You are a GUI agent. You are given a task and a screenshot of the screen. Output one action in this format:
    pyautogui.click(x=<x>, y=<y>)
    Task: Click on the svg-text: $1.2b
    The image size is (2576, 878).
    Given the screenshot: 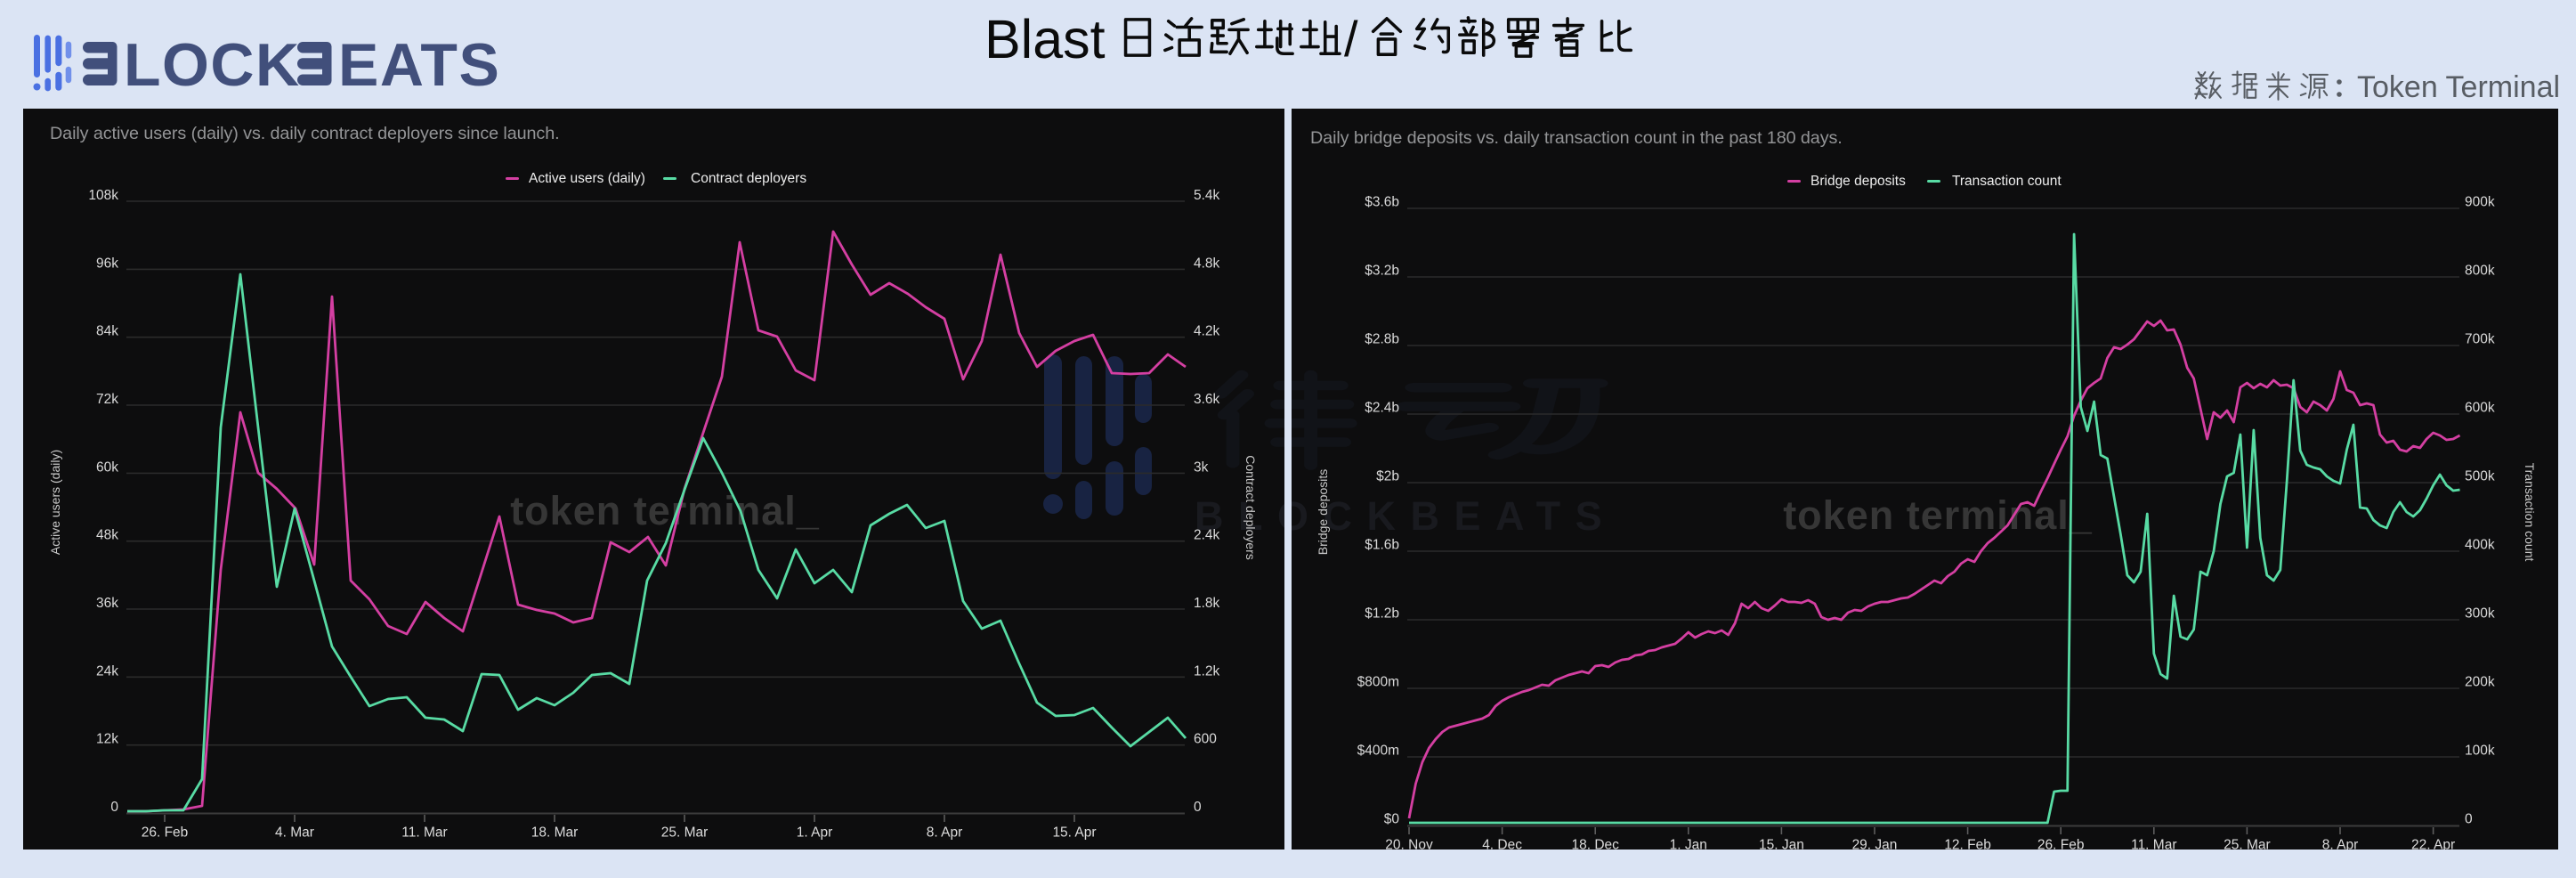 What is the action you would take?
    pyautogui.click(x=1382, y=614)
    